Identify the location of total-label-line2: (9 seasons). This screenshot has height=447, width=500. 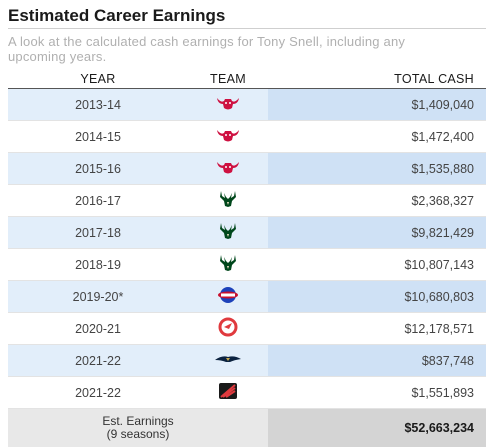
(138, 434).